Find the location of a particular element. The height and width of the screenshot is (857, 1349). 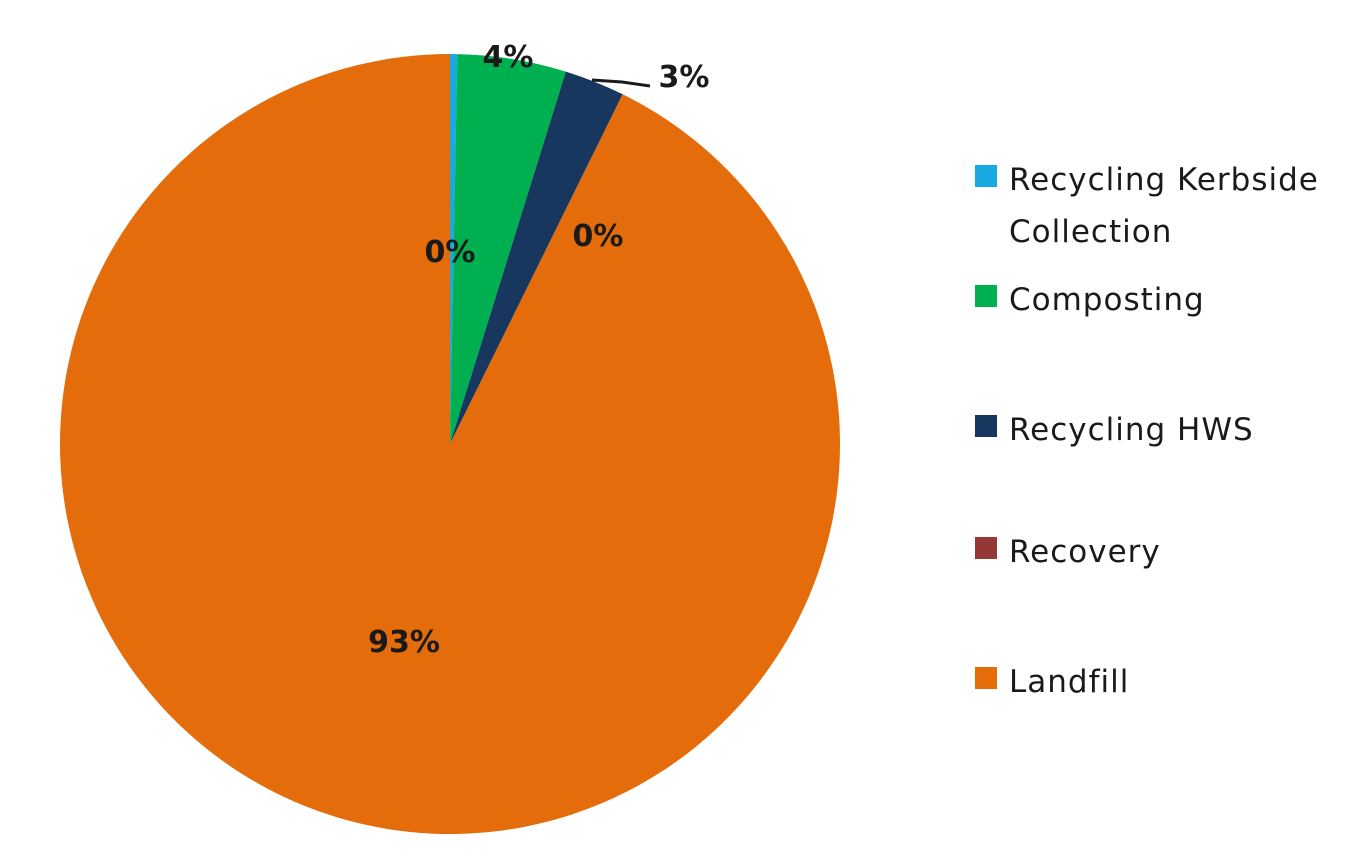

slice-label-recycling-kerbside-collection: 0% is located at coordinates (450, 252).